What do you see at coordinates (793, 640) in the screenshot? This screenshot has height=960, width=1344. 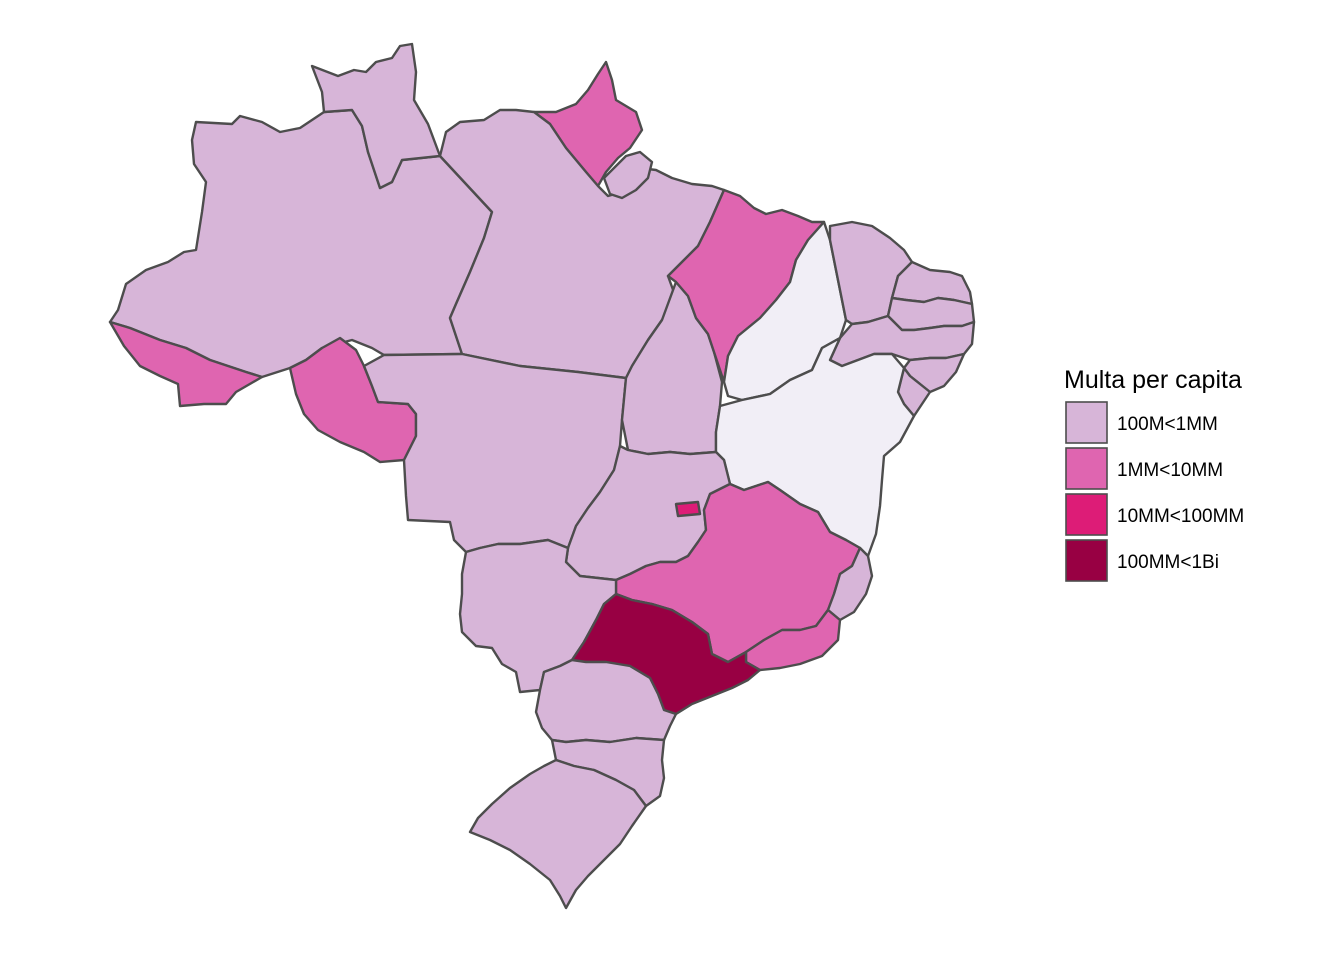 I see `state-RJ` at bounding box center [793, 640].